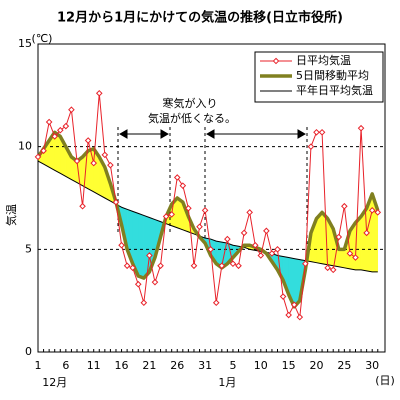 The width and height of the screenshot is (400, 400). I want to click on x-tick-label: 11, so click(94, 365).